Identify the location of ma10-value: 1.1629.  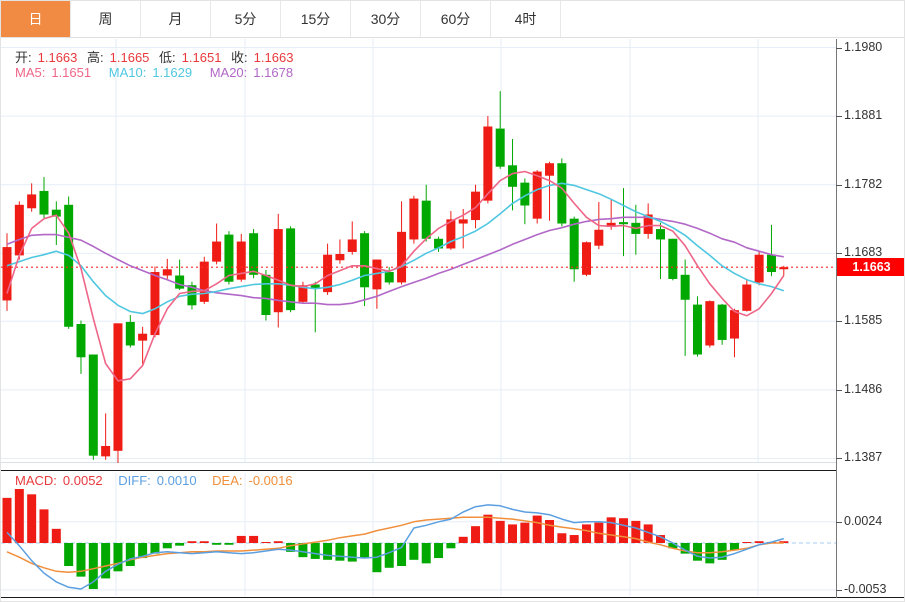
(172, 72).